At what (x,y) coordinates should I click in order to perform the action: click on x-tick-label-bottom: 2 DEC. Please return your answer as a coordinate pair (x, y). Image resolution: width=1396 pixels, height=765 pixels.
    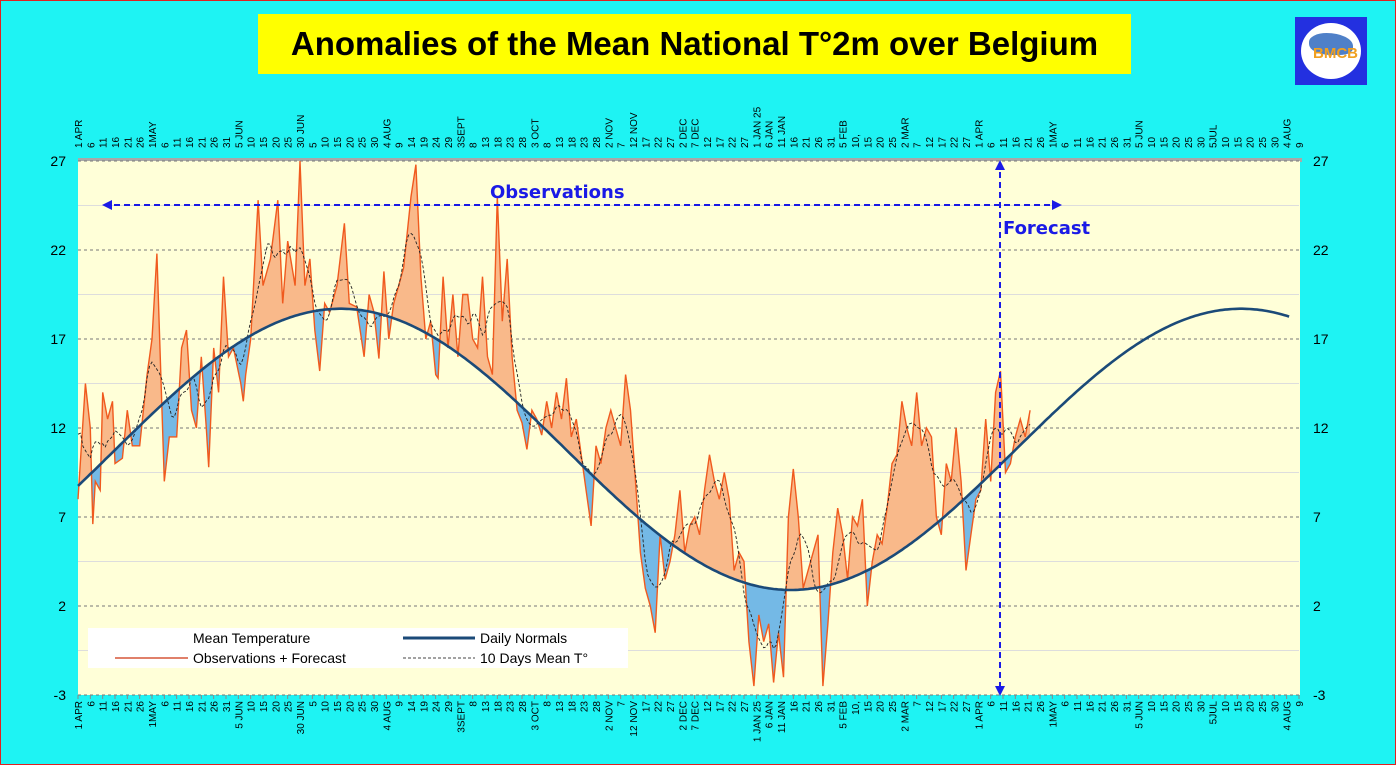
    Looking at the image, I should click on (683, 715).